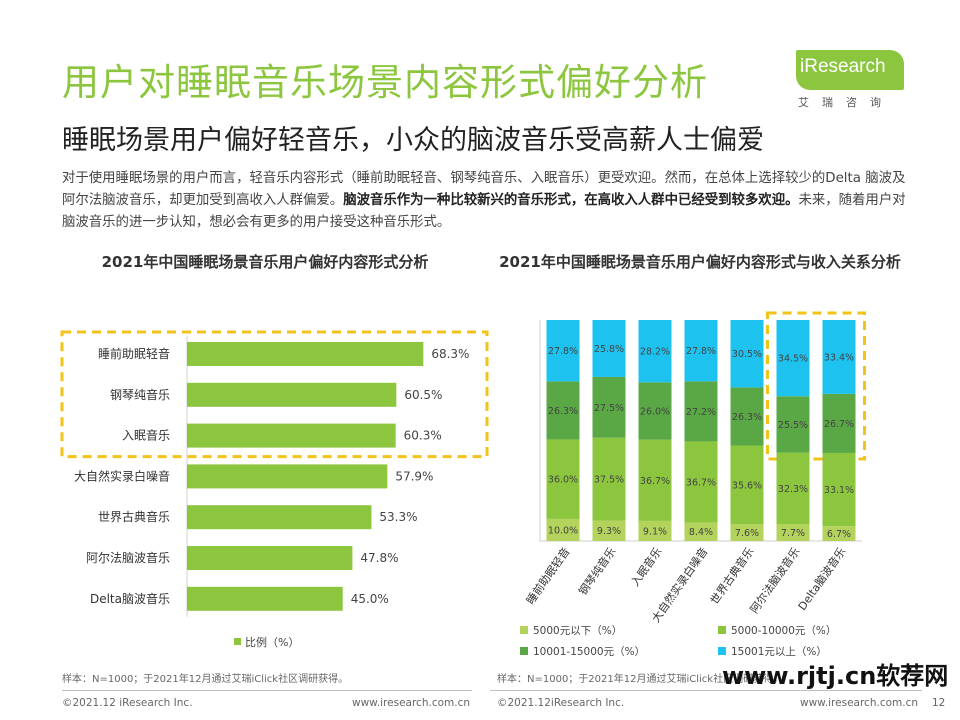 This screenshot has width=960, height=720. I want to click on value-label-6: 45.0%, so click(370, 599).